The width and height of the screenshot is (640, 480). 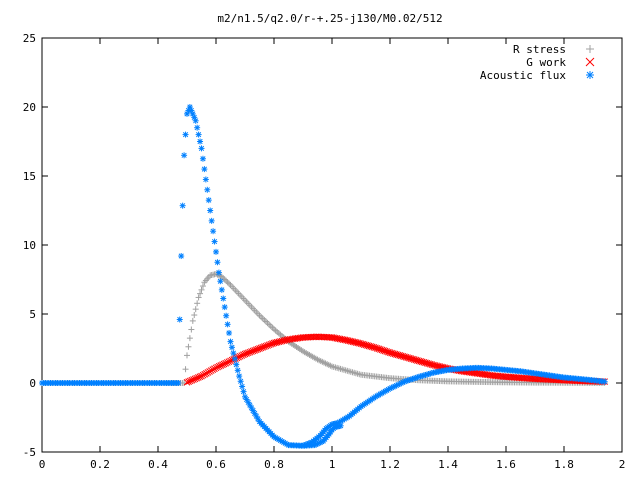 What do you see at coordinates (274, 464) in the screenshot?
I see `x-tick-label: 0.8` at bounding box center [274, 464].